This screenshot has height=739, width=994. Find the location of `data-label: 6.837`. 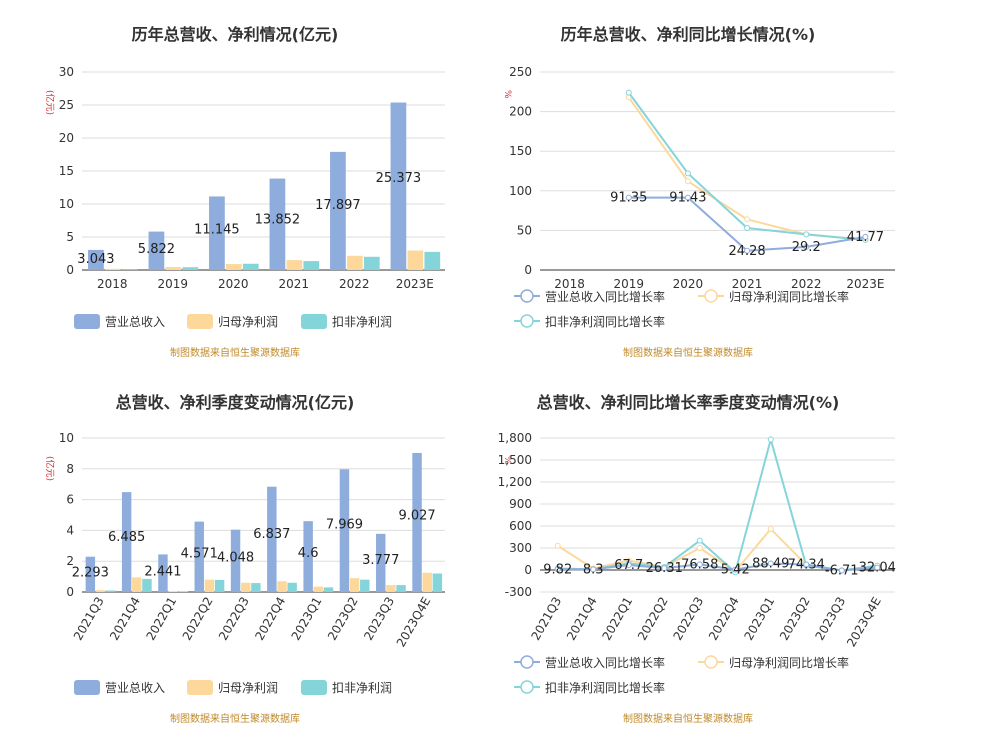

data-label: 6.837 is located at coordinates (271, 534).